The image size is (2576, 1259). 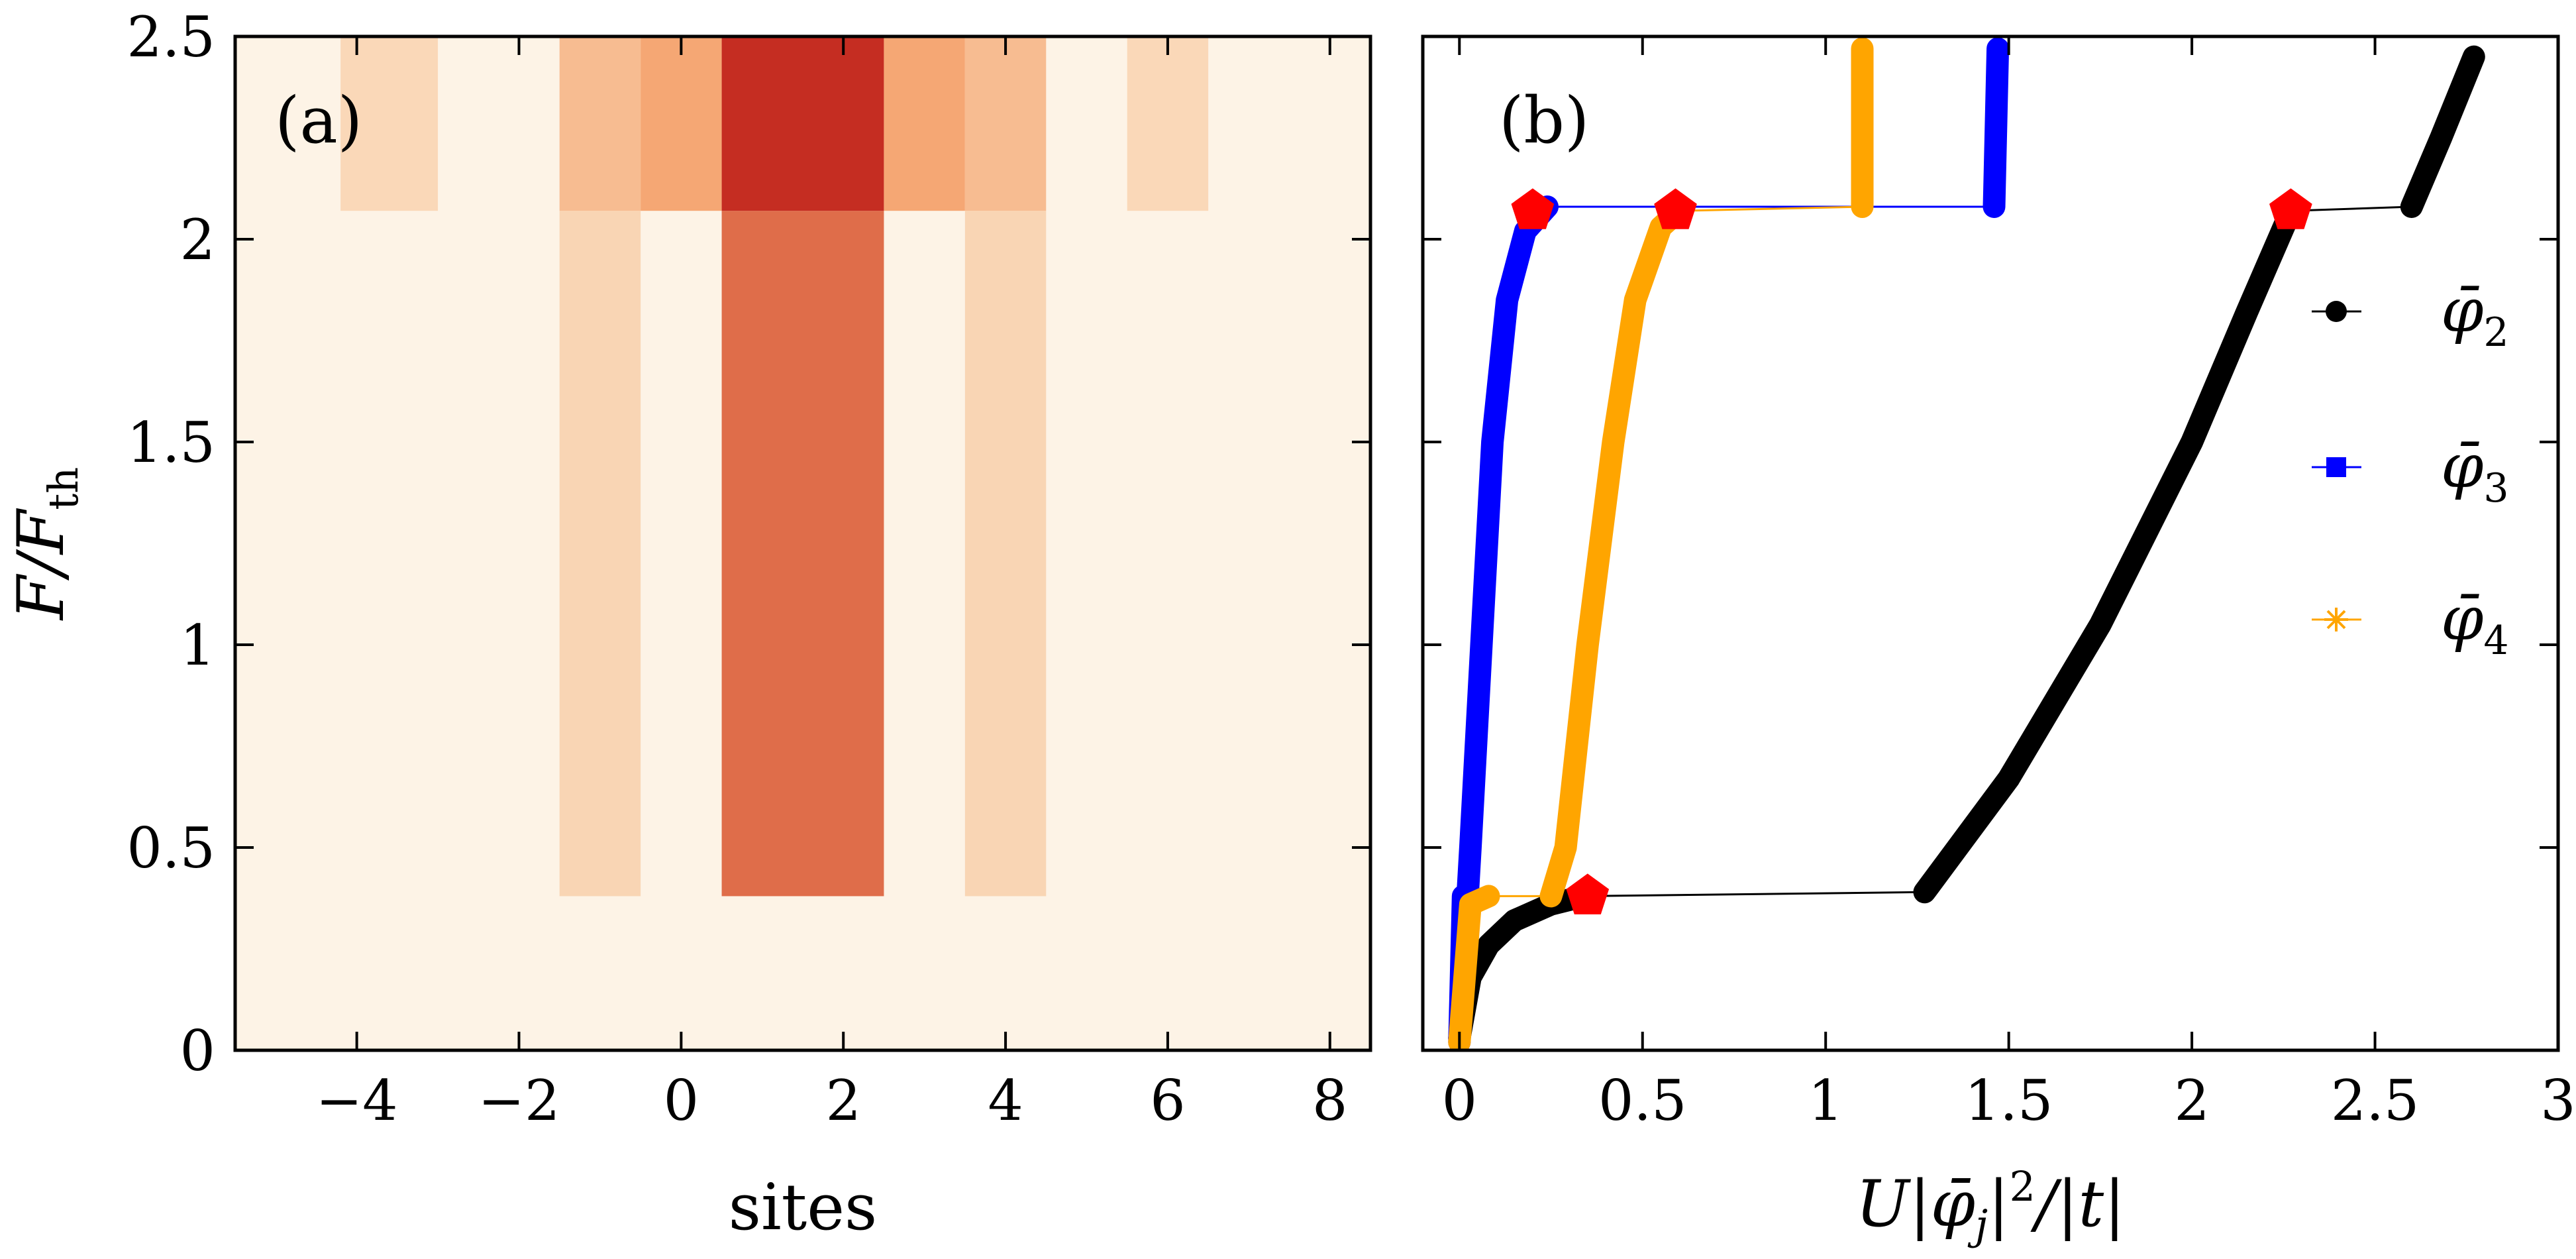 I want to click on legend-marker-circle, so click(x=2336, y=312).